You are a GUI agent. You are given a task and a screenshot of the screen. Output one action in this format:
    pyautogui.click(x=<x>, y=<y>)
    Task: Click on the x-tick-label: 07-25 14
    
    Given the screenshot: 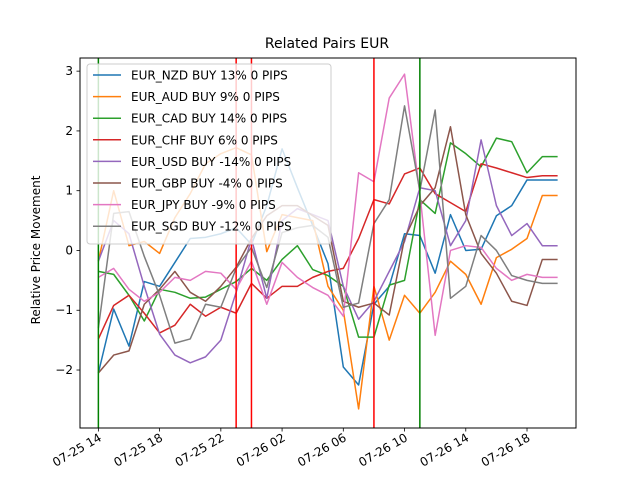 What is the action you would take?
    pyautogui.click(x=77, y=449)
    